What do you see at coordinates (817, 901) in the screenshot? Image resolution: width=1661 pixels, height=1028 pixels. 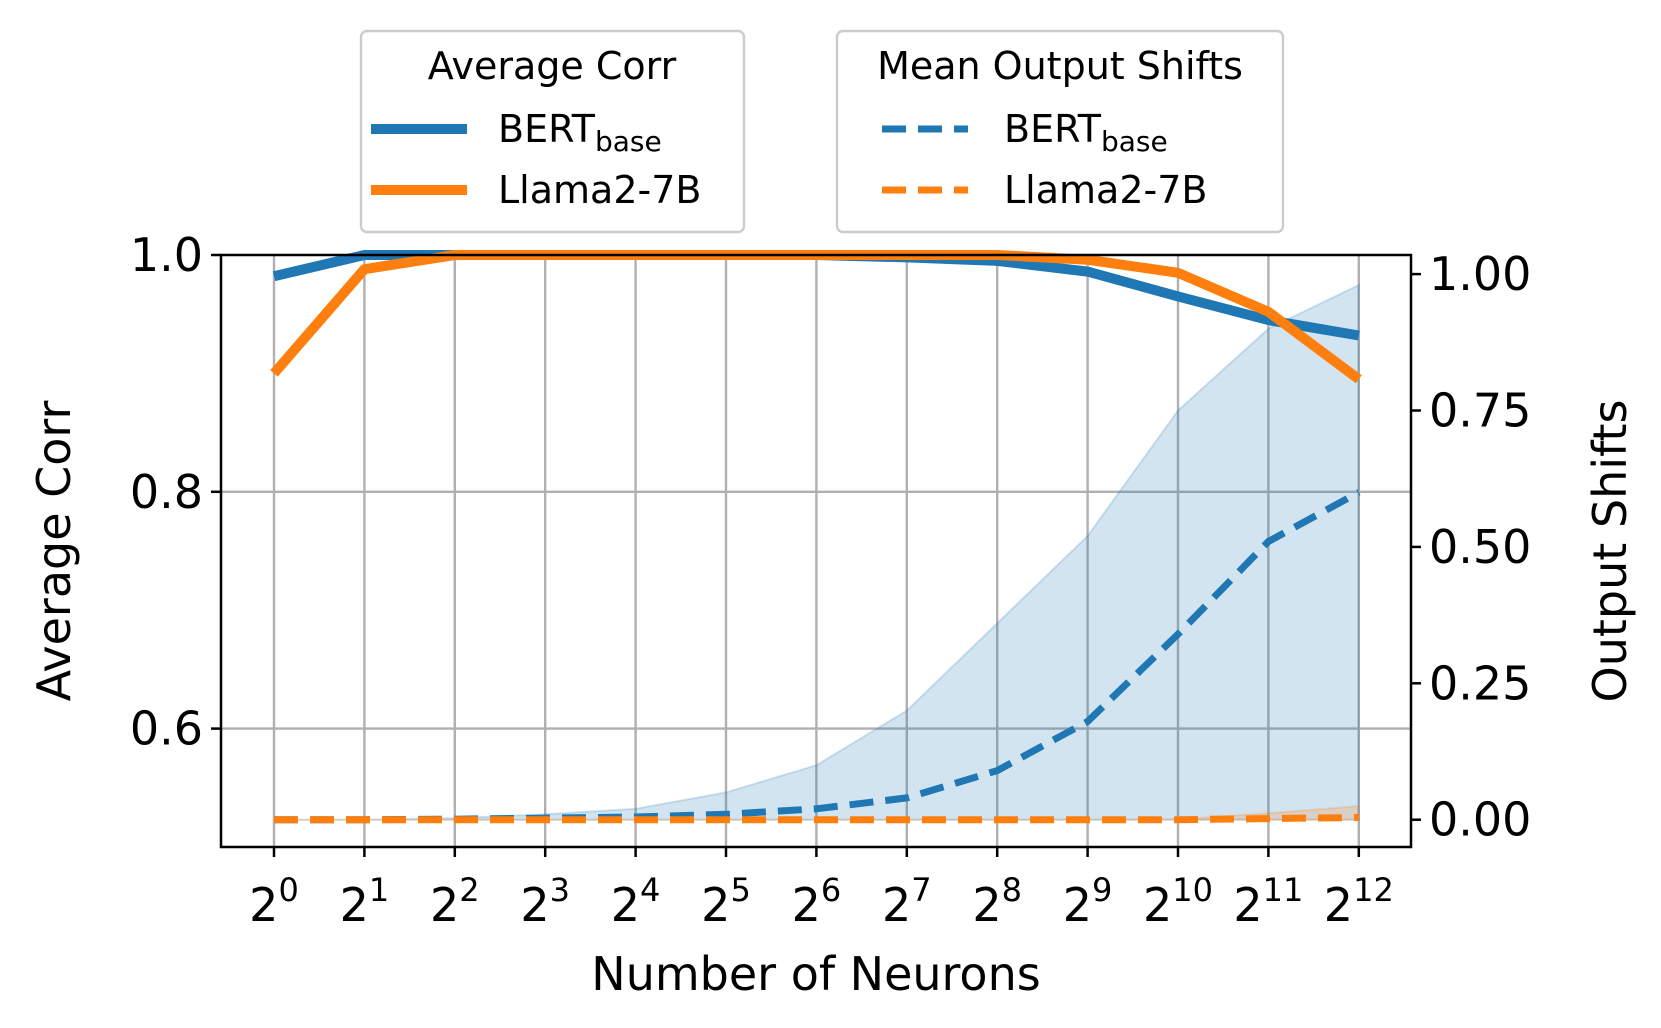 I see `x-tick-label: 26` at bounding box center [817, 901].